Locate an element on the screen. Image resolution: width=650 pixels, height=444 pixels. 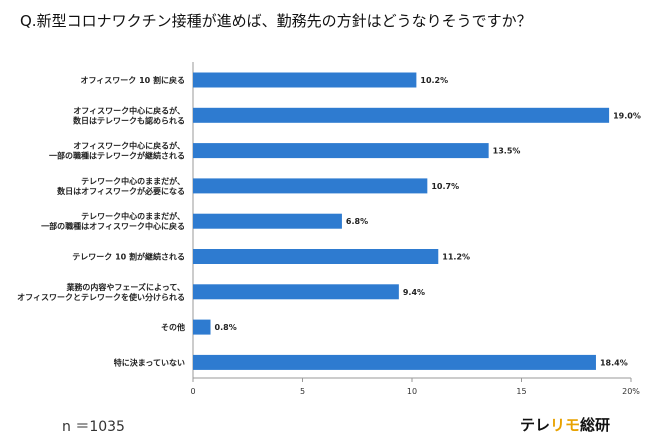
x-tick-label: 20% is located at coordinates (631, 391).